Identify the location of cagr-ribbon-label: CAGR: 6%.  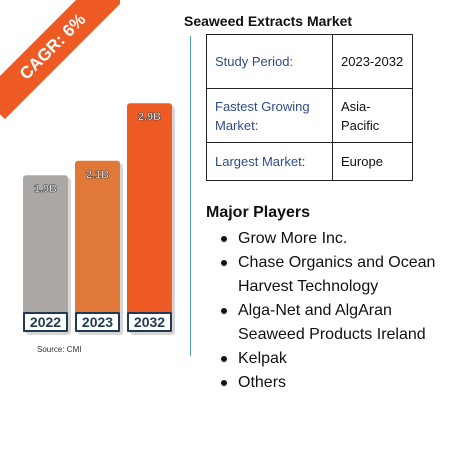
(60, 60).